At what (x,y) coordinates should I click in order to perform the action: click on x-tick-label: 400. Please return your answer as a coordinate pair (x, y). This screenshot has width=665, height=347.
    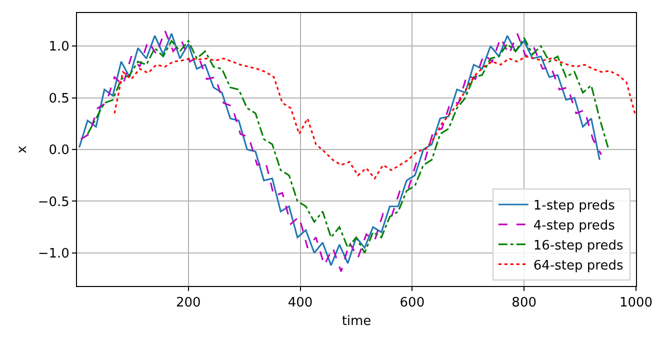
    Looking at the image, I should click on (300, 303).